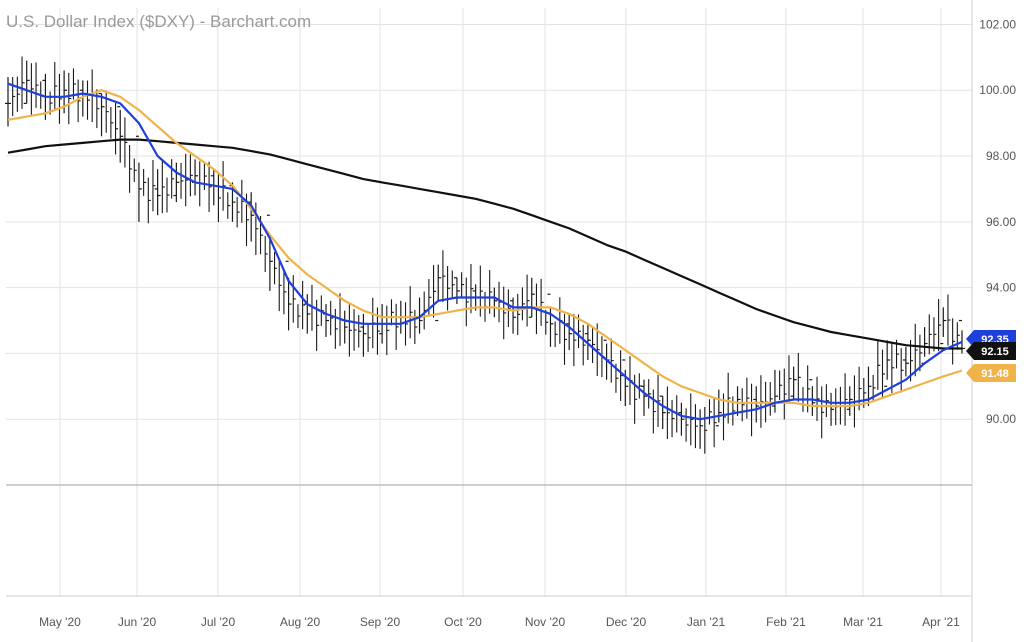  Describe the element at coordinates (1001, 288) in the screenshot. I see `y-tick-label: 94.00` at that location.